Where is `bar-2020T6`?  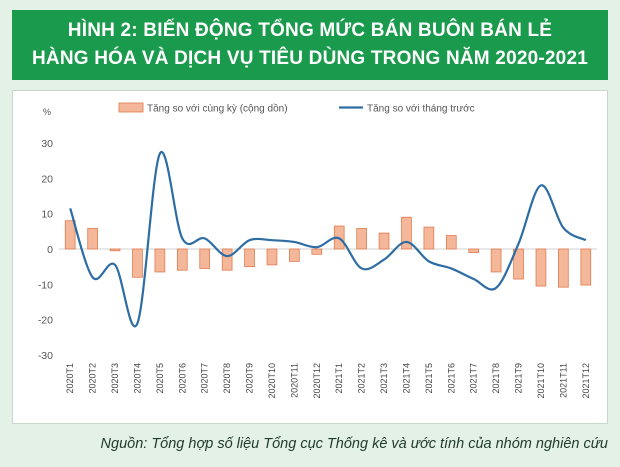
bar-2020T6 is located at coordinates (182, 259).